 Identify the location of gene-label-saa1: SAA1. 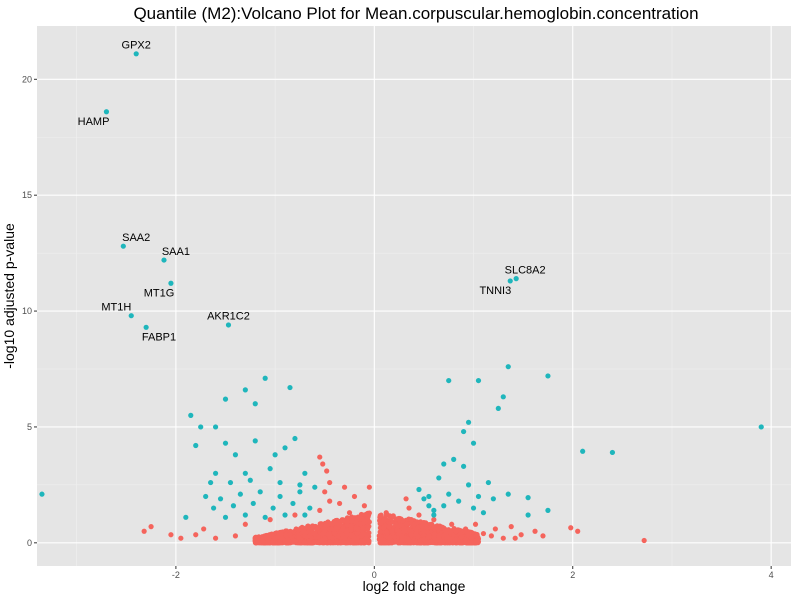
(176, 252).